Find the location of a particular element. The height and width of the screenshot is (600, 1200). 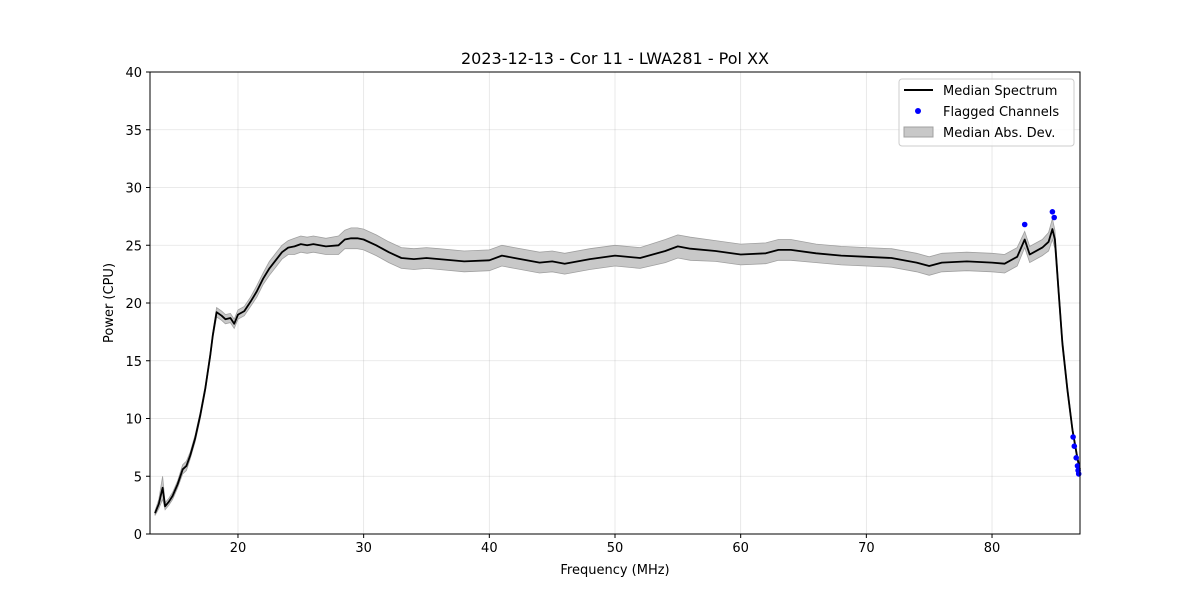

x-axis-label: Frequency (MHz) is located at coordinates (614, 570).